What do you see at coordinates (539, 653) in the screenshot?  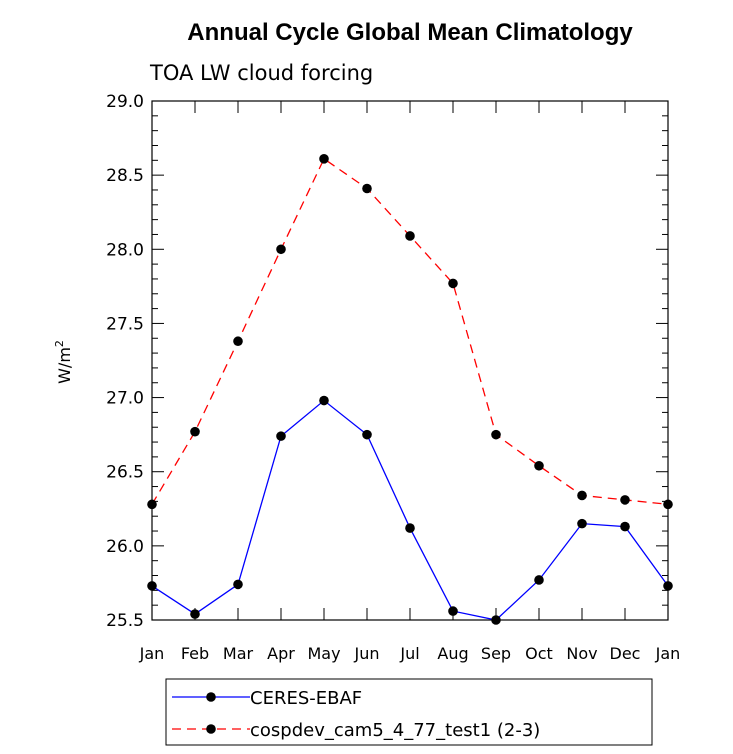 I see `x-tick-label: Oct` at bounding box center [539, 653].